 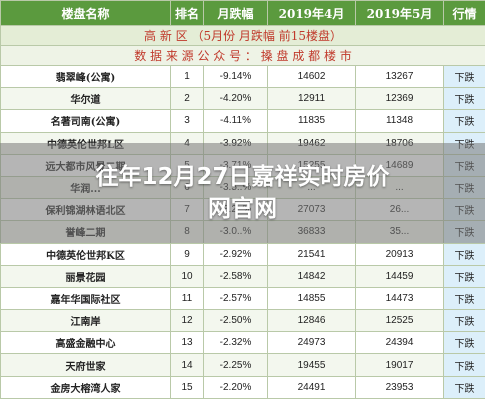 I want to click on cell-change: -9.14%, so click(x=235, y=76).